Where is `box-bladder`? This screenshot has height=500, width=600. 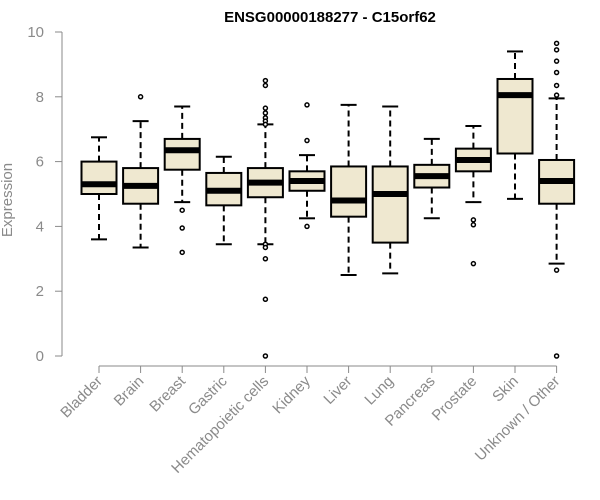 box-bladder is located at coordinates (99, 188).